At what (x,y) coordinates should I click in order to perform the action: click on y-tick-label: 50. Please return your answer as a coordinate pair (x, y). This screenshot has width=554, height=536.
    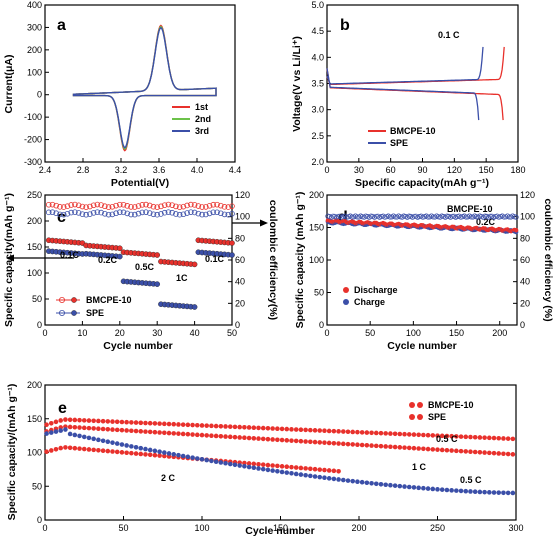
    Looking at the image, I should click on (37, 486).